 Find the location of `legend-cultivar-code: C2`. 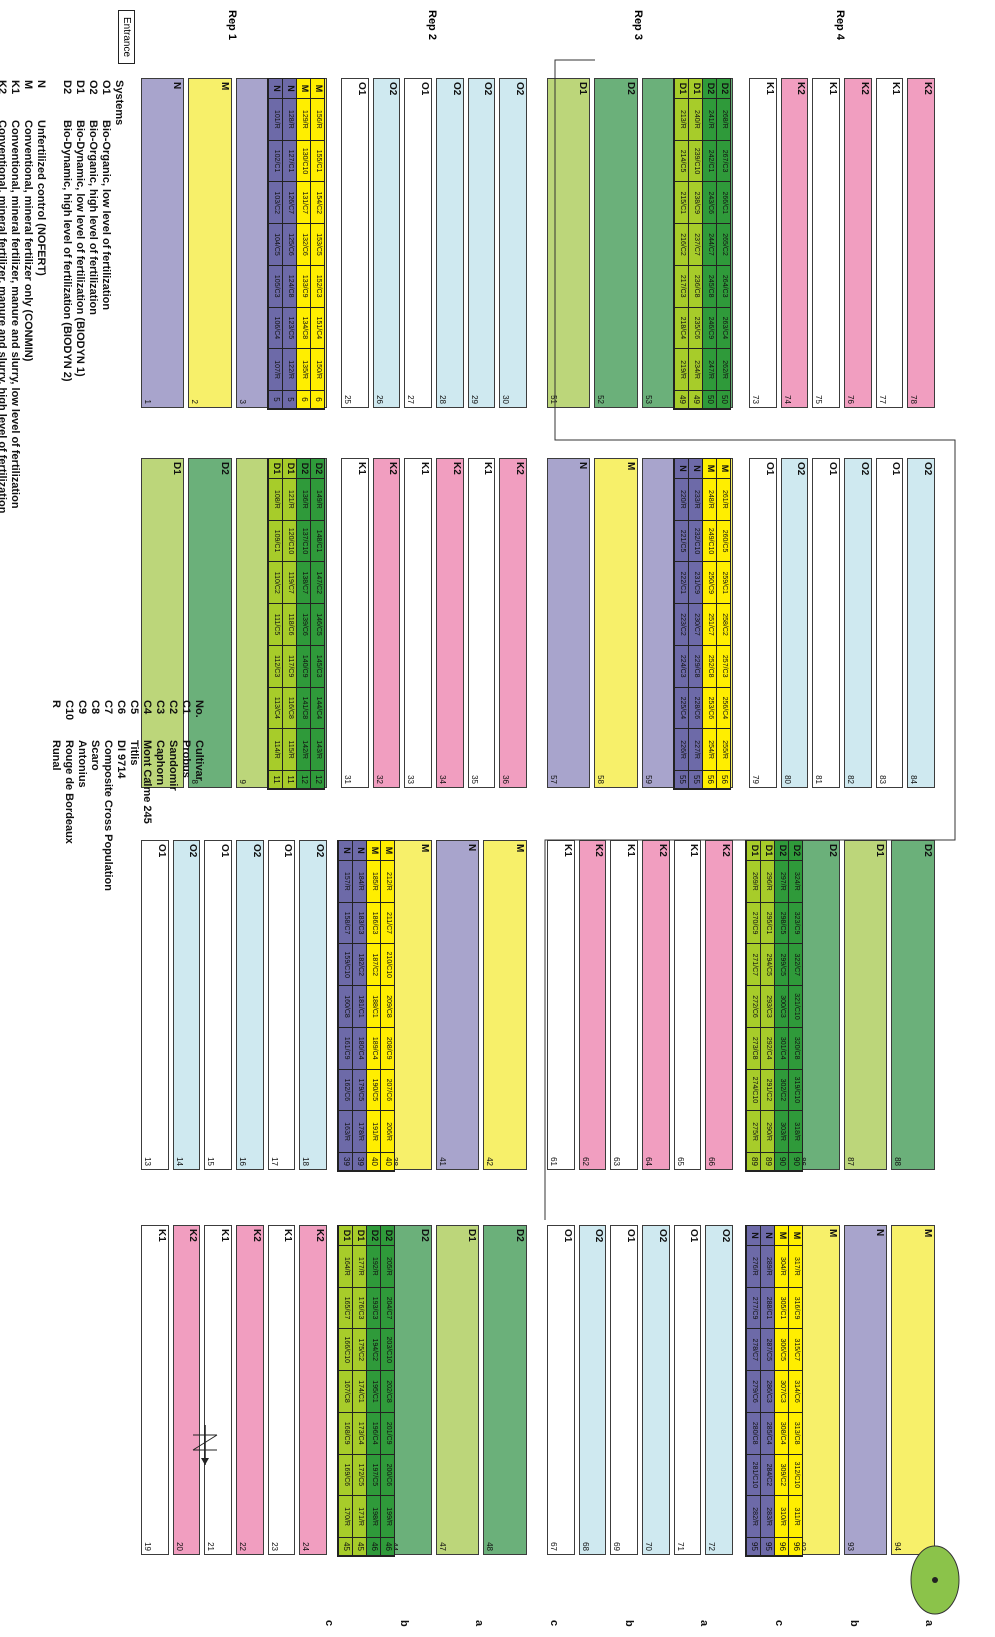

legend-cultivar-code: C2 is located at coordinates (173, 707).